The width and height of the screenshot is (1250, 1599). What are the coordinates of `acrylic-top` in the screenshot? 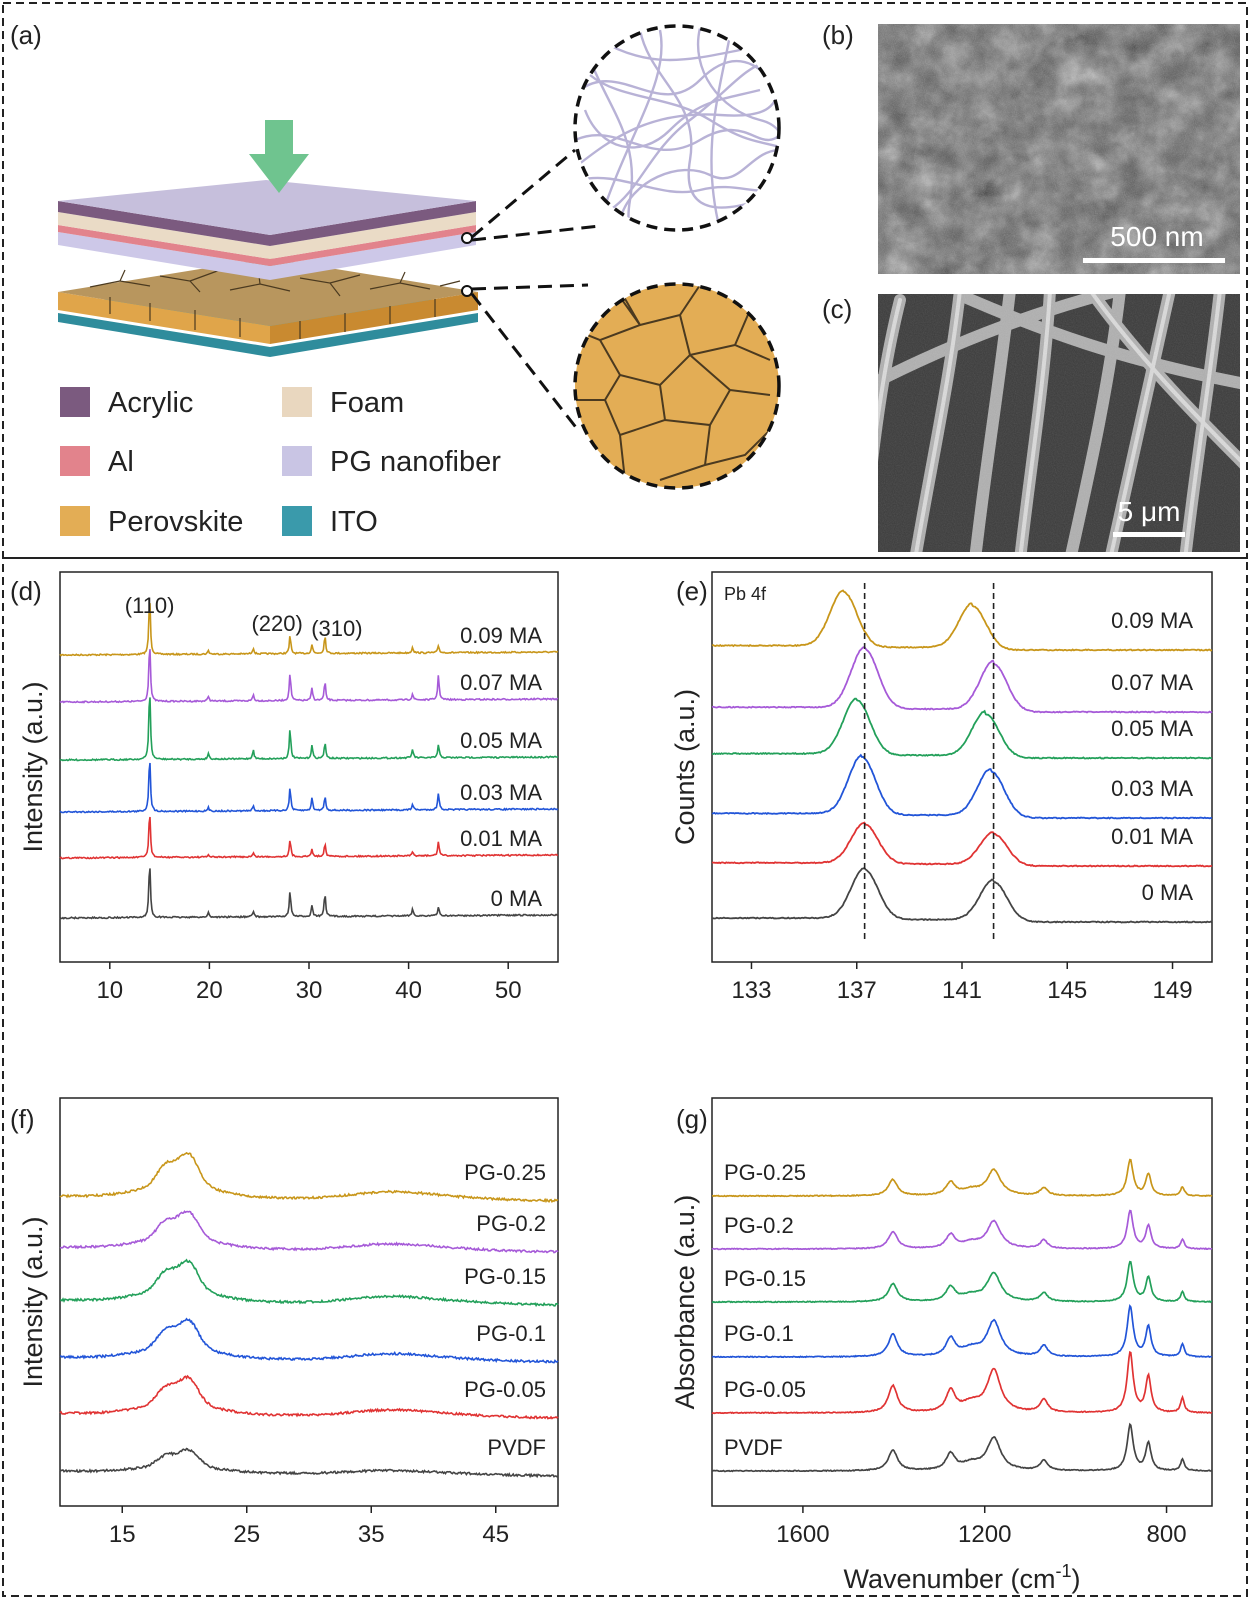 It's located at (267, 207).